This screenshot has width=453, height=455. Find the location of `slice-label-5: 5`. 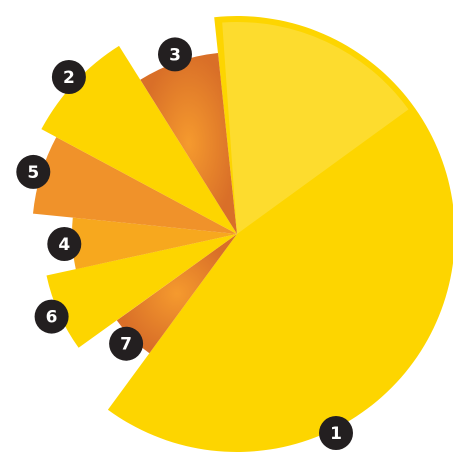

slice-label-5: 5 is located at coordinates (33, 171).